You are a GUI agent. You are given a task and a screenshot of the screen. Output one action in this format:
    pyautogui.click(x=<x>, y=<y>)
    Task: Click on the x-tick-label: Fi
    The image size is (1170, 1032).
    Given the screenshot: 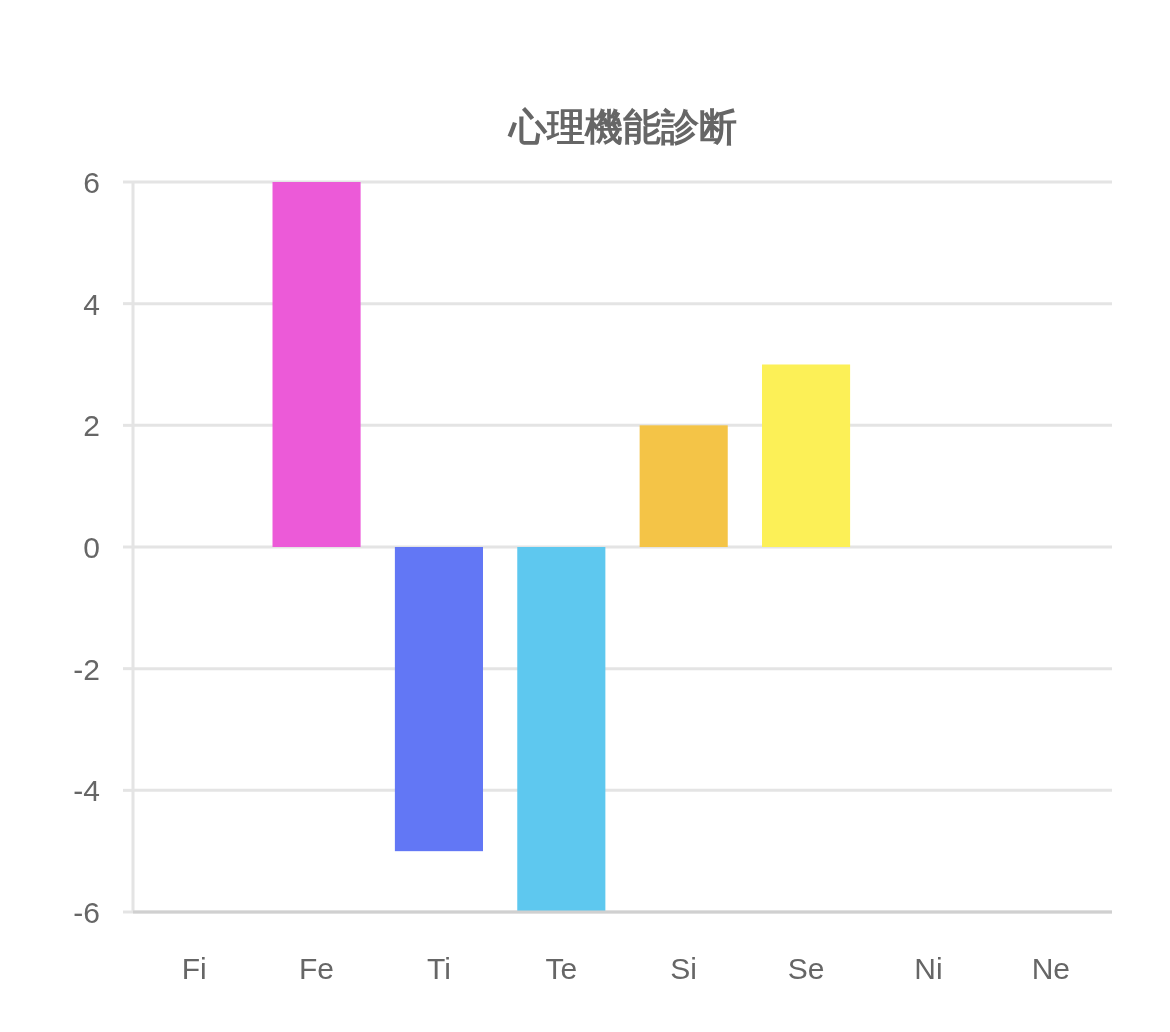 What is the action you would take?
    pyautogui.click(x=194, y=968)
    